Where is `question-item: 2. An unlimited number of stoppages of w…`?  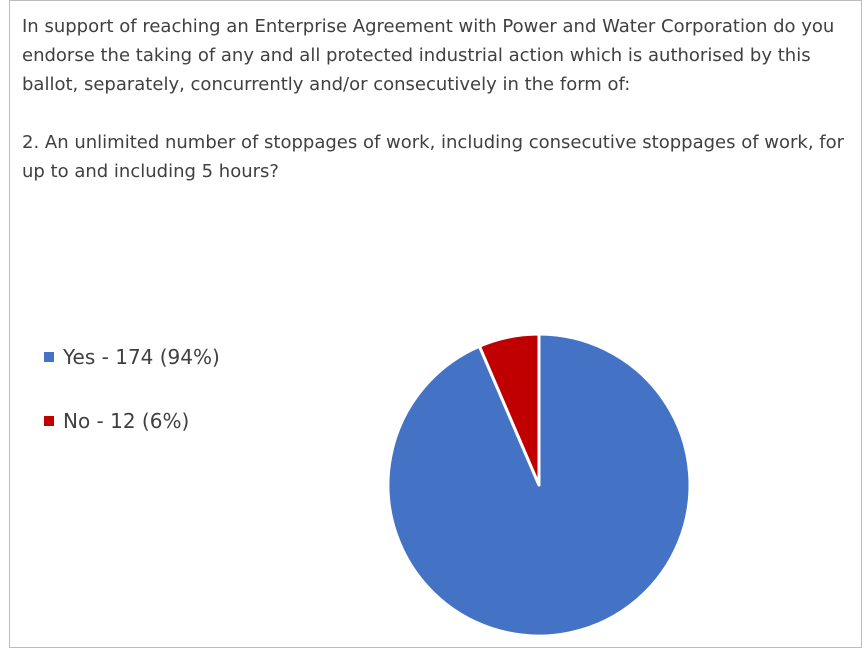
question-item: 2. An unlimited number of stoppages of w… is located at coordinates (433, 157).